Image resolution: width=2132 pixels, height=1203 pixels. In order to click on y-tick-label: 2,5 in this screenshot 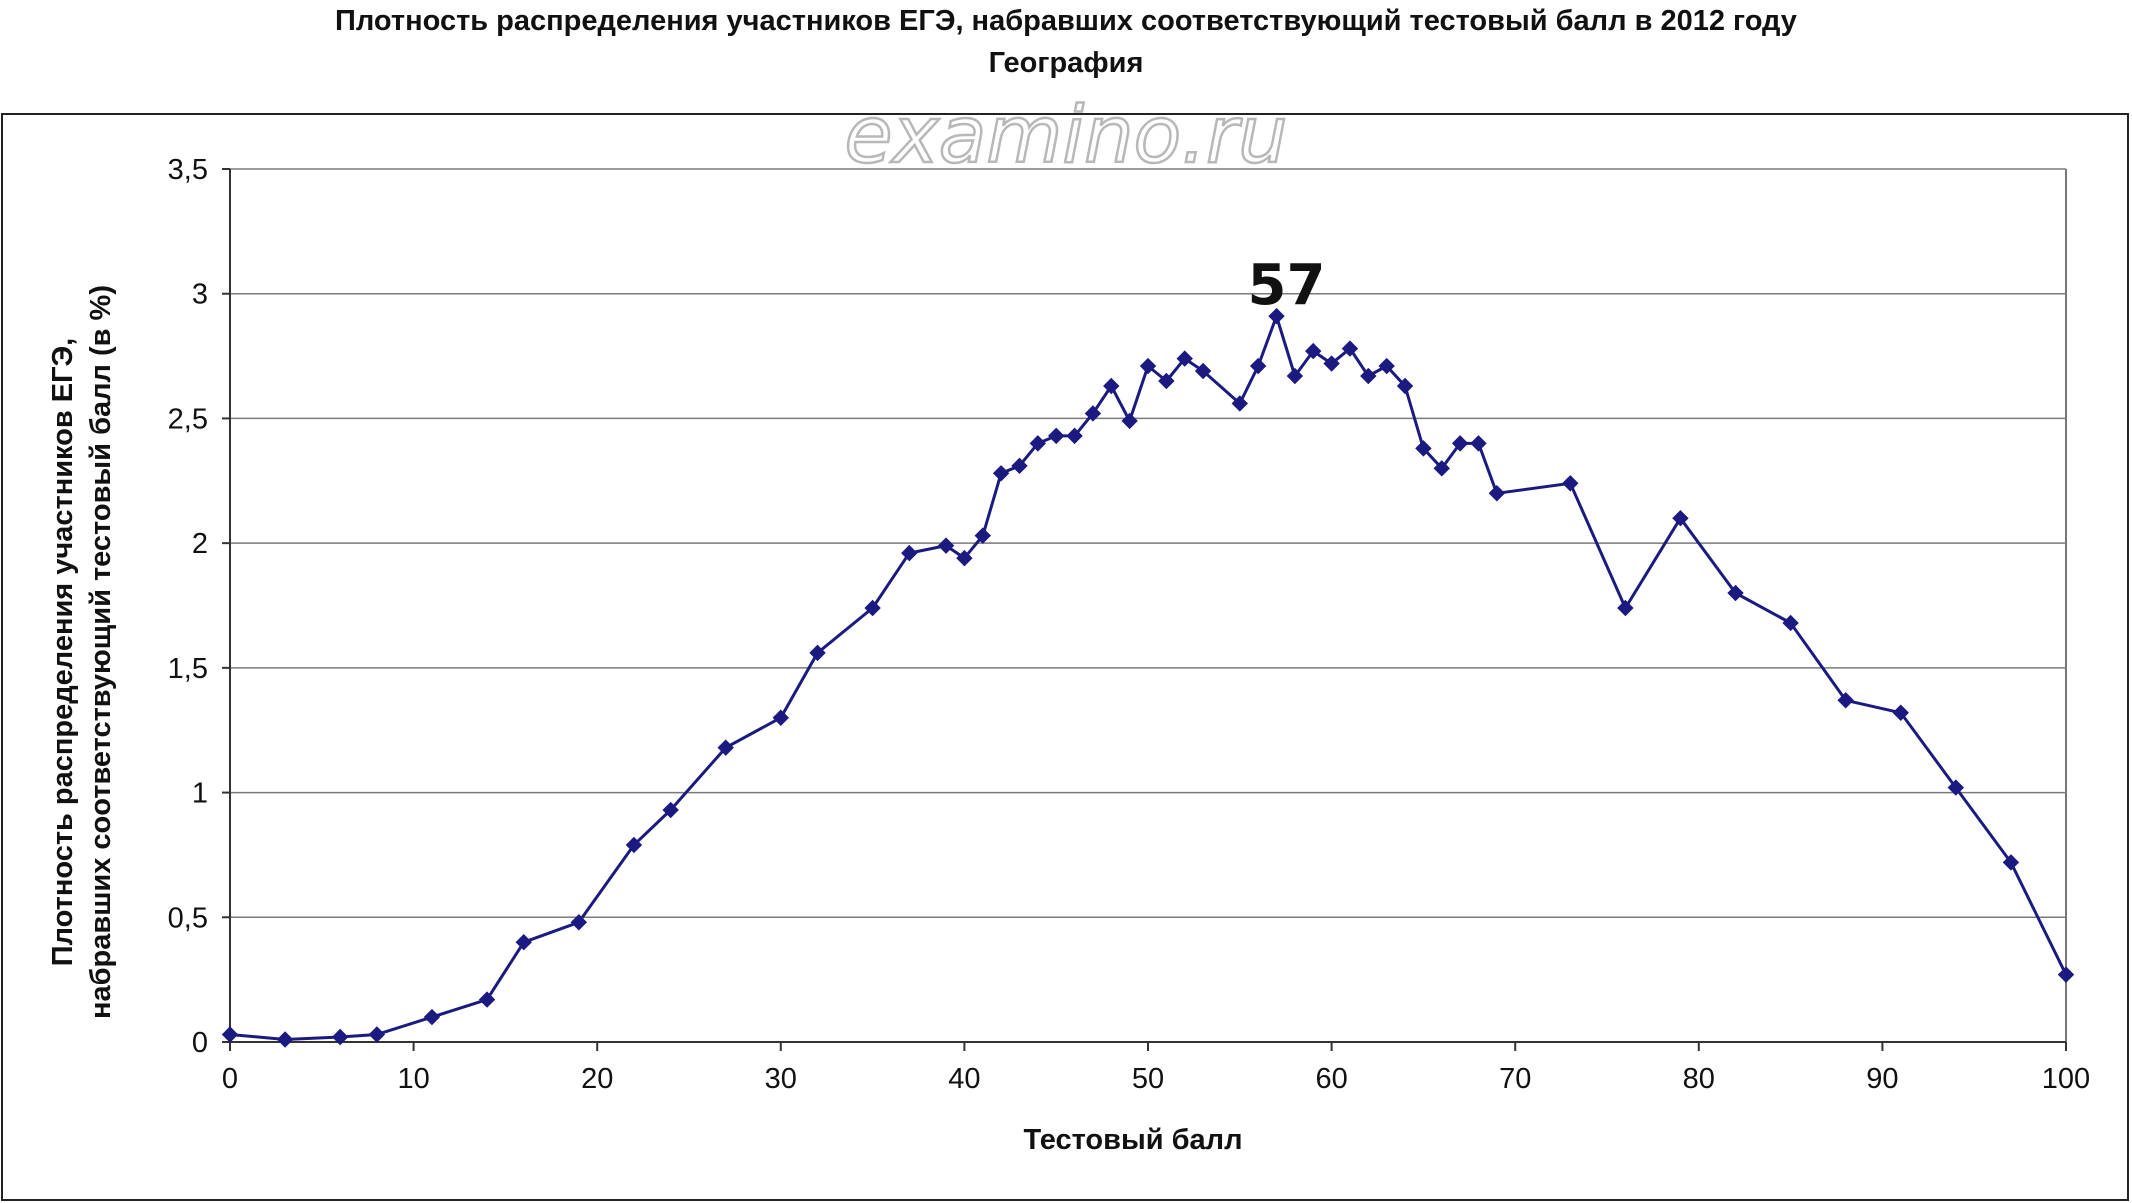, I will do `click(188, 419)`.